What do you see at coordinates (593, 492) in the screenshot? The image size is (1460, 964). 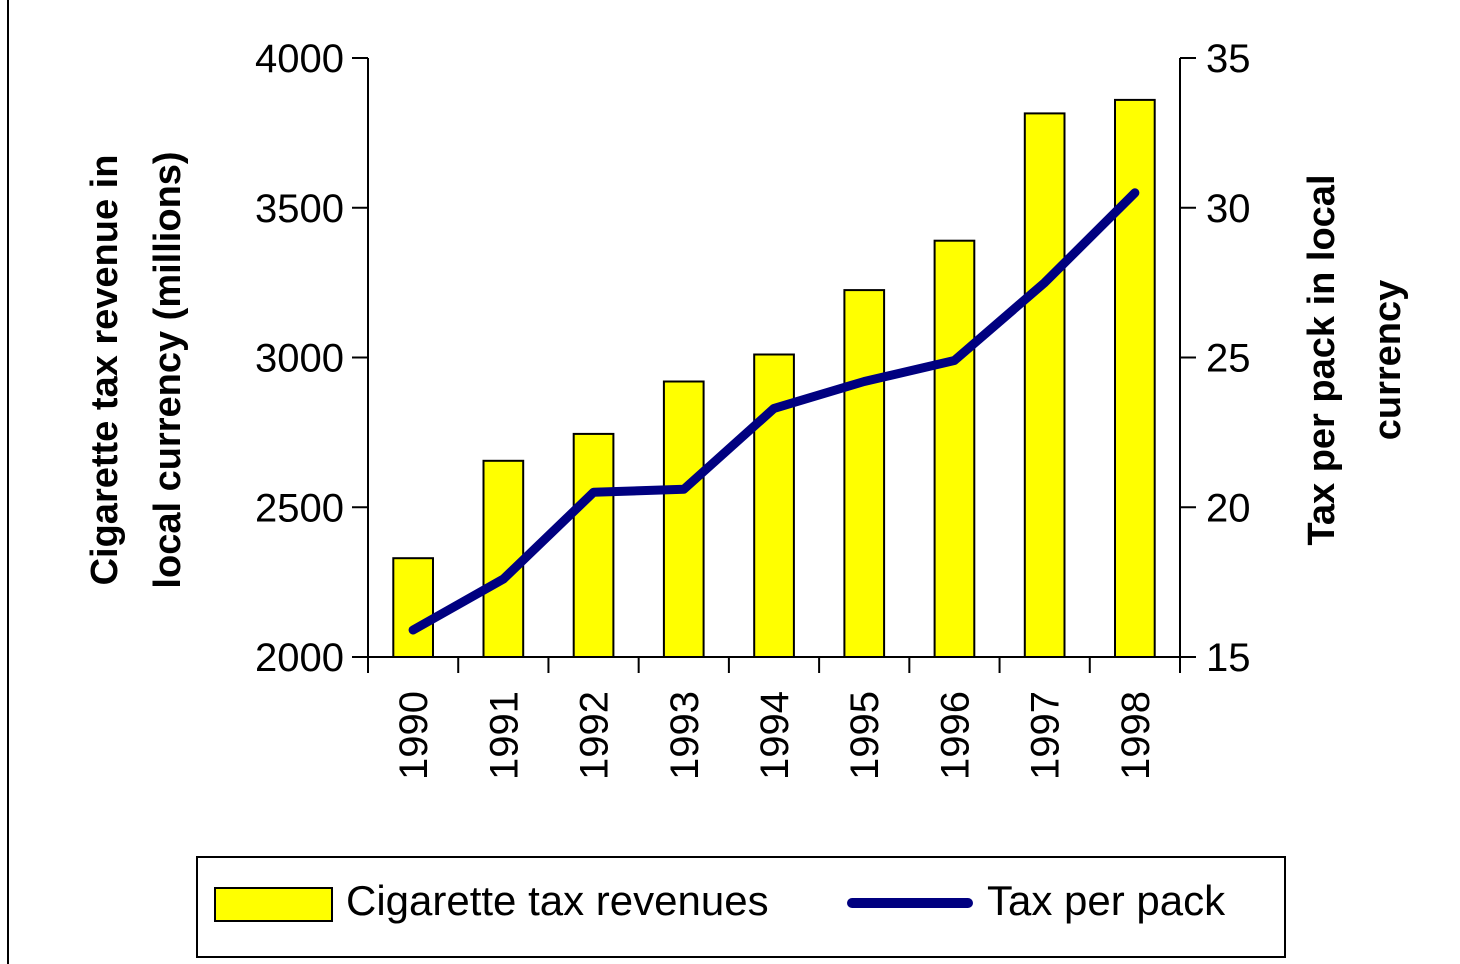 I see `line-point-1992` at bounding box center [593, 492].